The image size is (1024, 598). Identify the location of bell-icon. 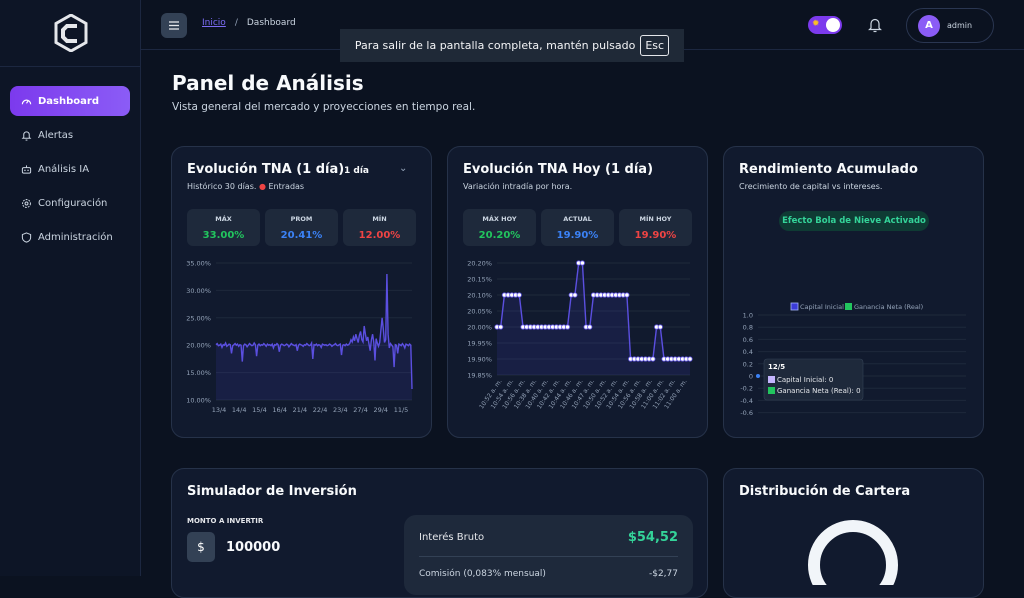
(26, 135).